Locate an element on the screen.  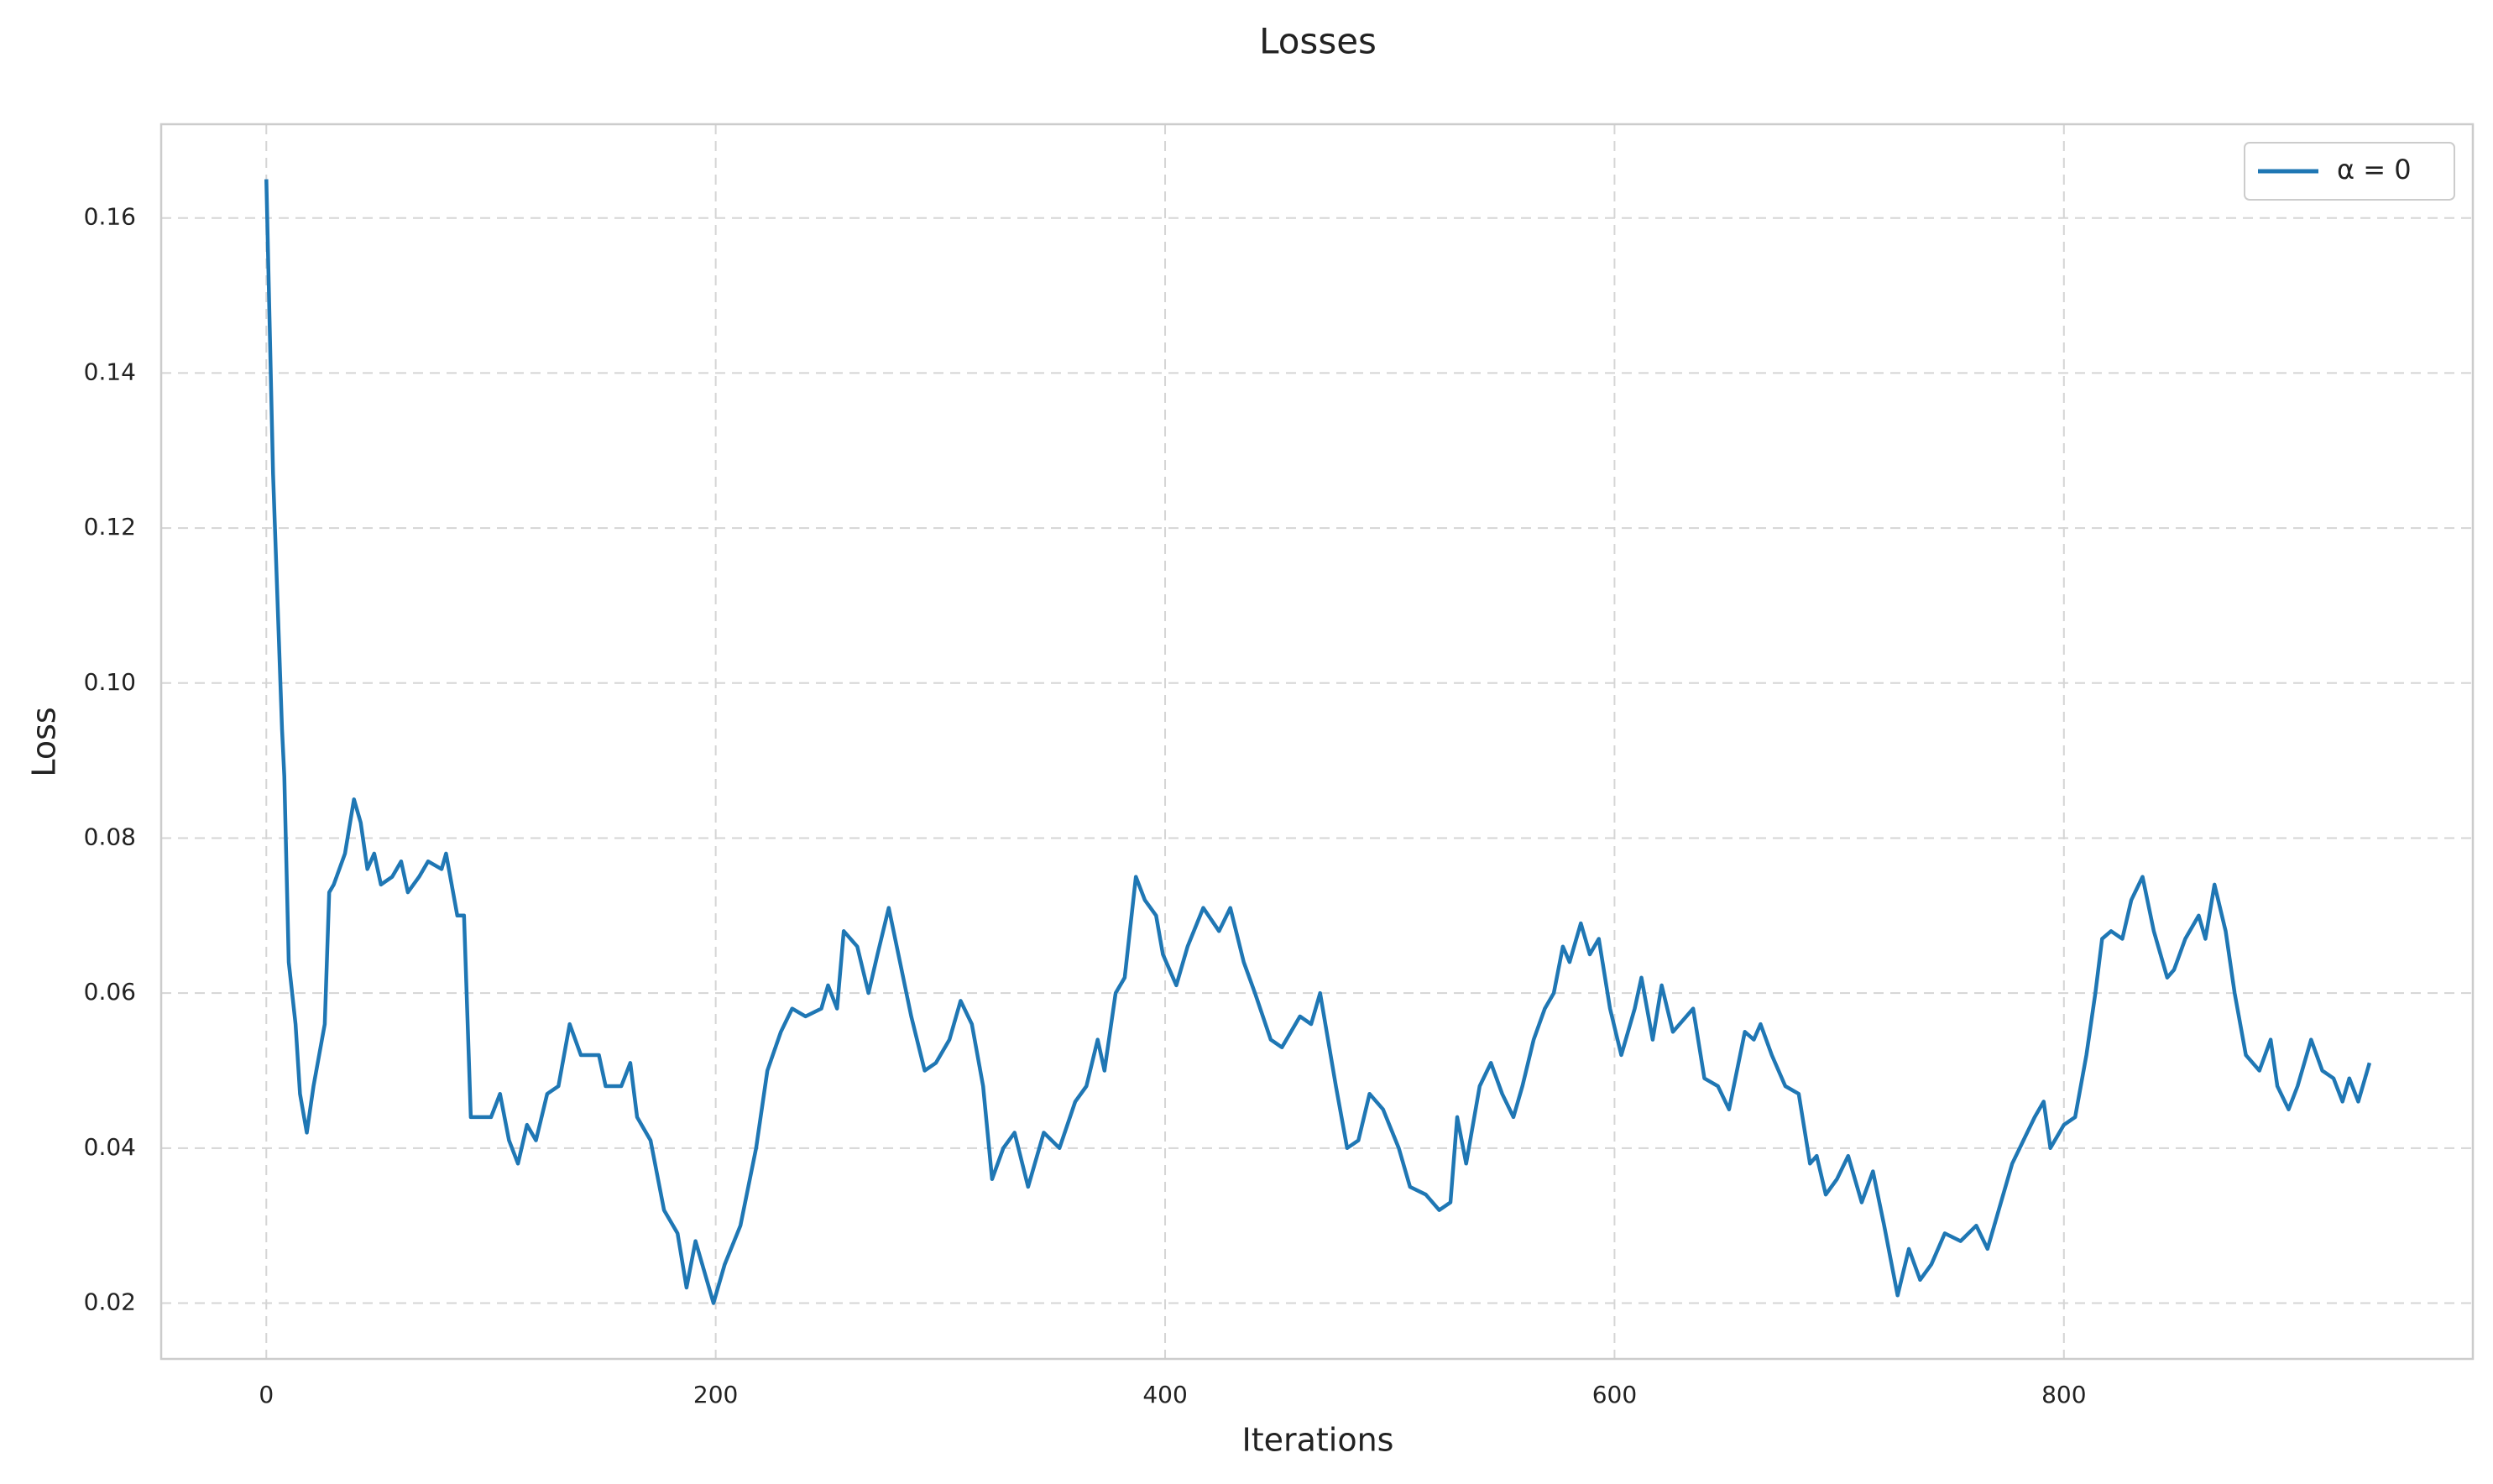
y-tick-label: 0.02 is located at coordinates (110, 1302).